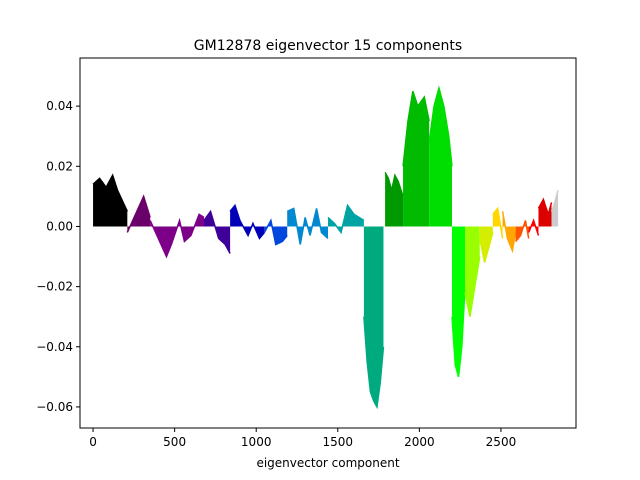 This screenshot has width=640, height=480. I want to click on series-12-line, so click(458, 332).